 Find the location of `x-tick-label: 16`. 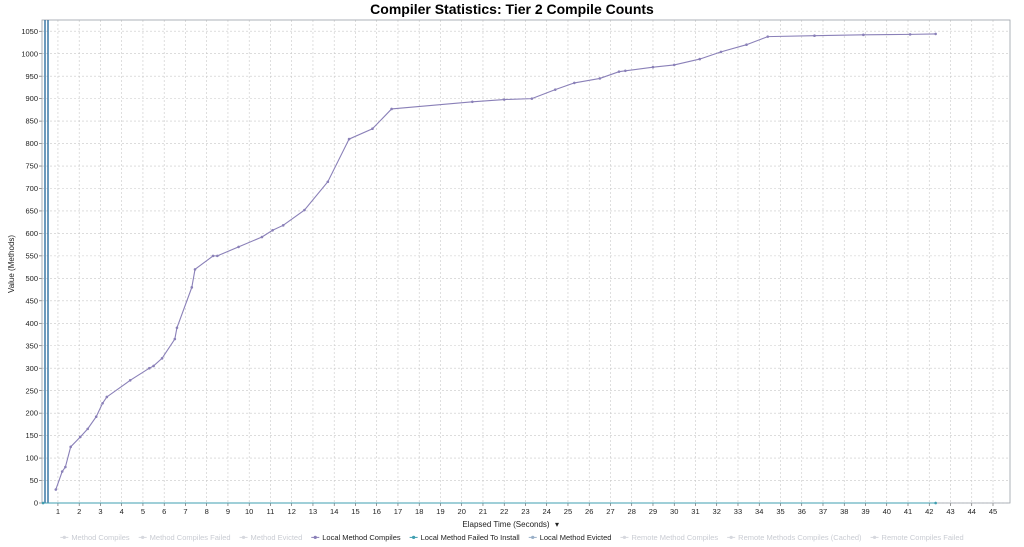

x-tick-label: 16 is located at coordinates (377, 511).